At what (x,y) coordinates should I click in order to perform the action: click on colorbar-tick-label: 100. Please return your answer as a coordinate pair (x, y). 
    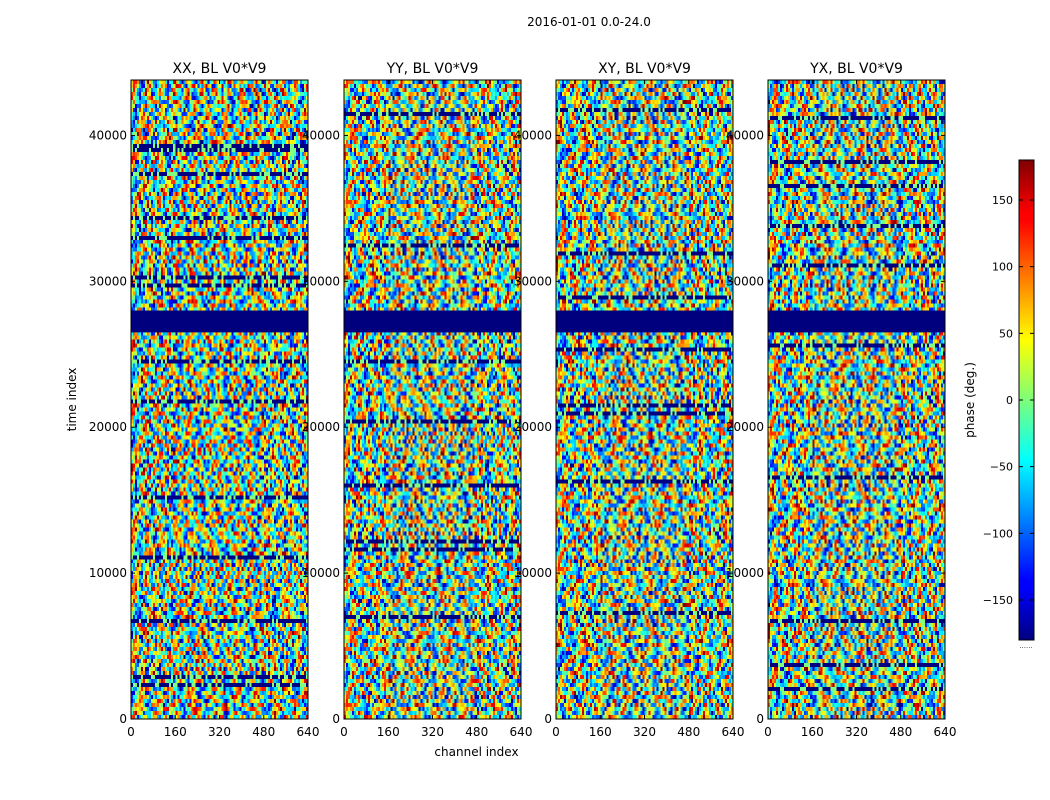
    Looking at the image, I should click on (1002, 267).